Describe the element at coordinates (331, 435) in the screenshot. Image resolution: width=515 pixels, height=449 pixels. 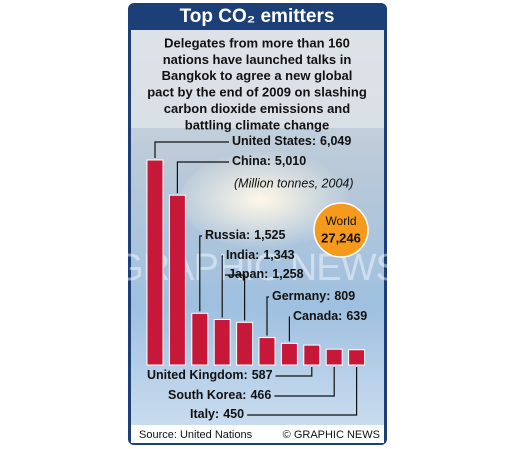
I see `credit: © GRAPHIC NEWS` at that location.